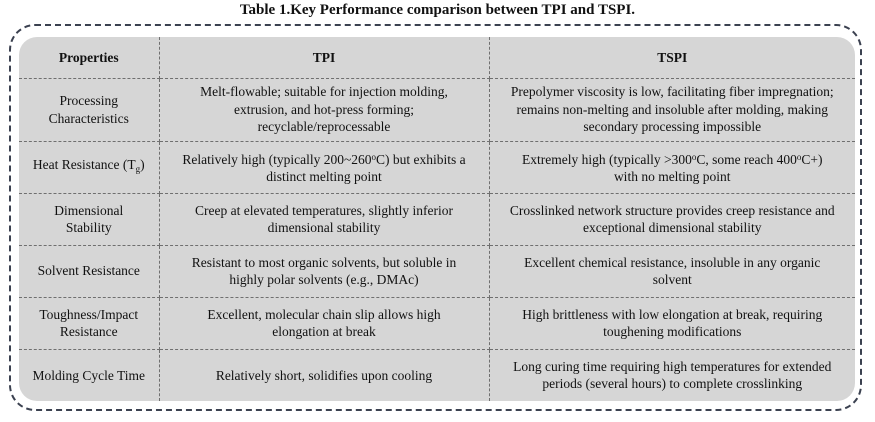  Describe the element at coordinates (84, 164) in the screenshot. I see `property-text: Heat Resistance (T` at that location.